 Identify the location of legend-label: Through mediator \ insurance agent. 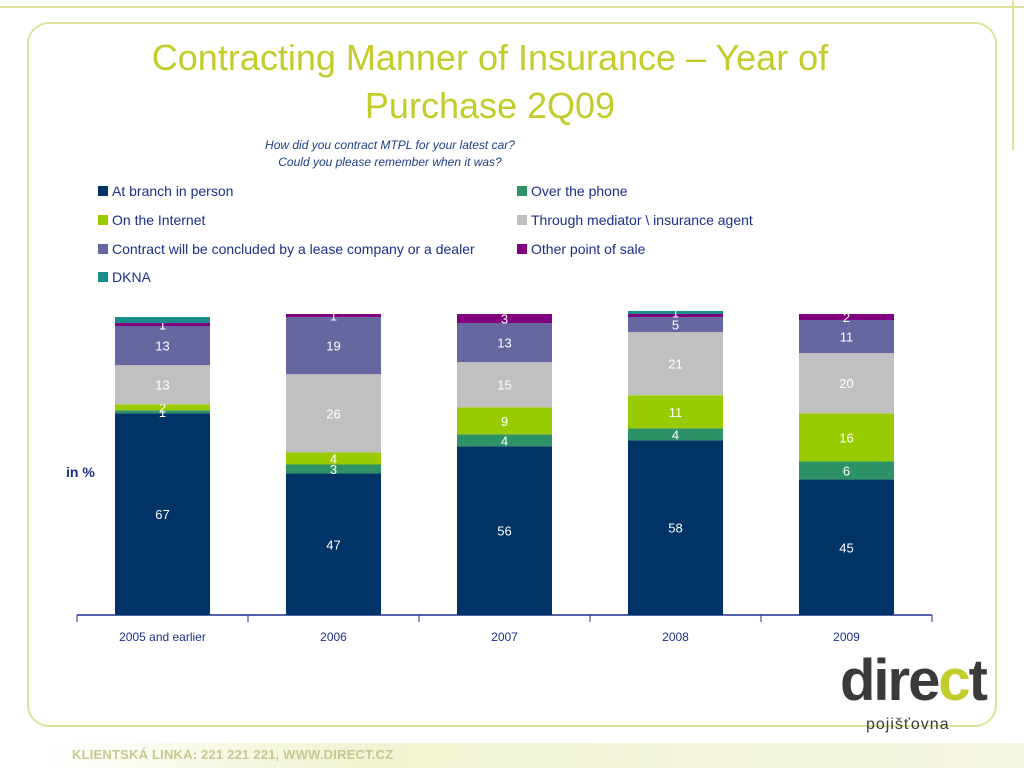
(642, 220).